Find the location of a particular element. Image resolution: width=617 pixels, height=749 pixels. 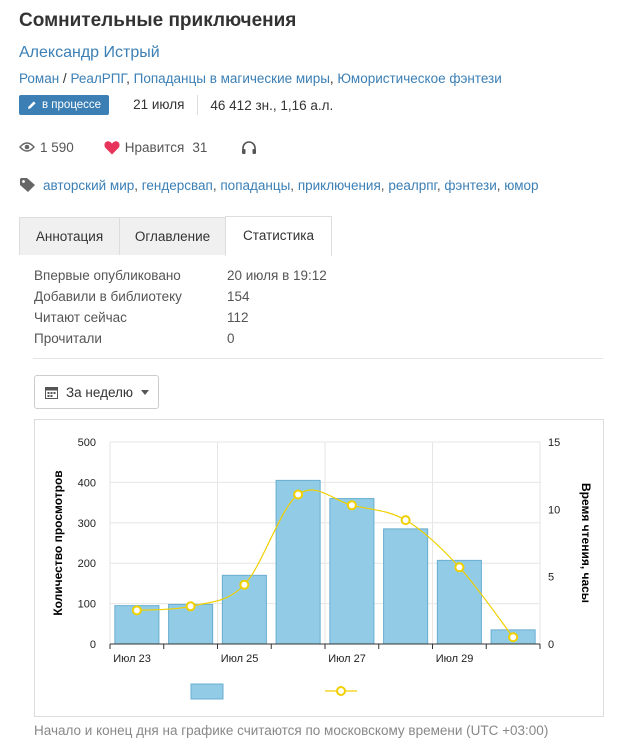

book-meta: в процессе 21 июля 46 412 зн., 1,16 а.л. is located at coordinates (176, 105).